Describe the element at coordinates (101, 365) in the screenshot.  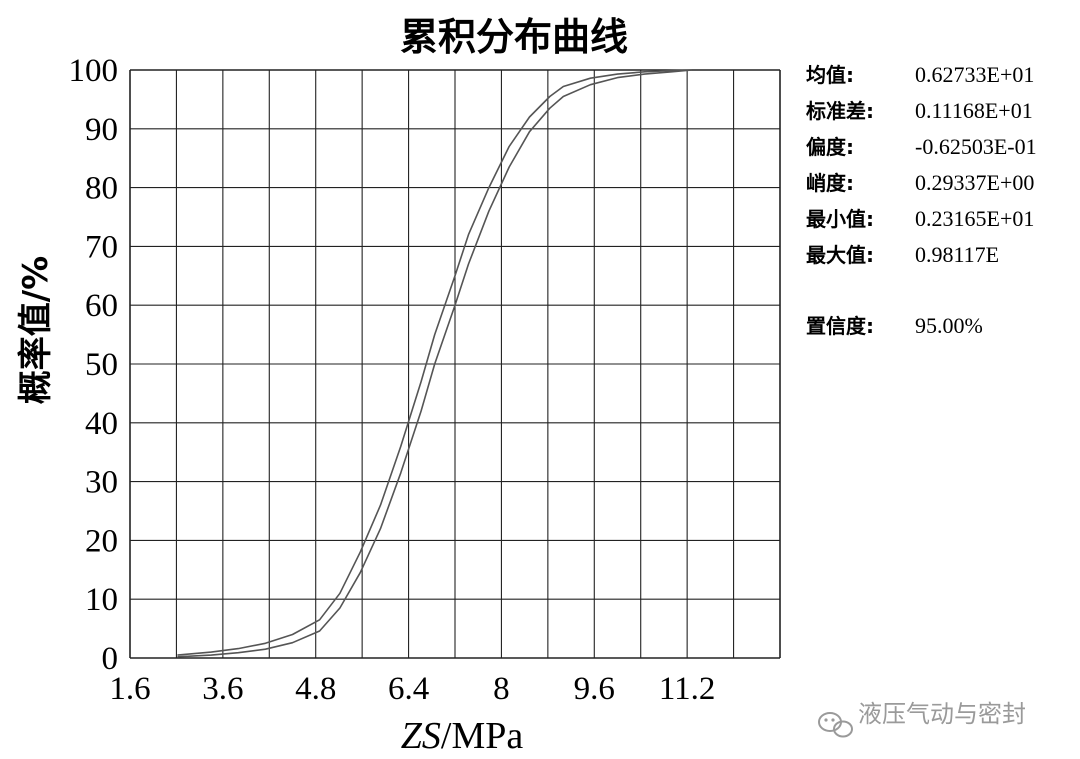
I see `y-tick-label: 50` at that location.